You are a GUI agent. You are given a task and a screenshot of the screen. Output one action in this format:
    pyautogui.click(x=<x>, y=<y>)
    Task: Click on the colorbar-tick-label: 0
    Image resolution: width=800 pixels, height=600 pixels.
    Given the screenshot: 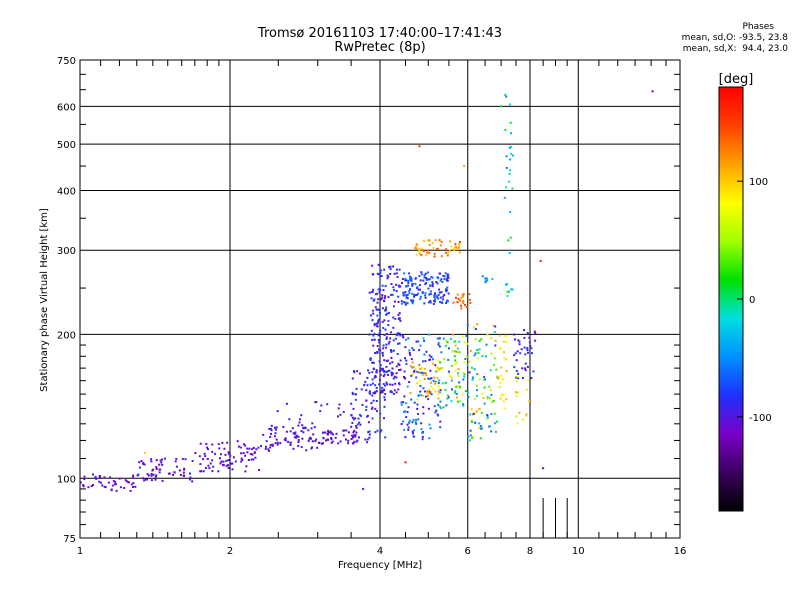 What is the action you would take?
    pyautogui.click(x=752, y=300)
    